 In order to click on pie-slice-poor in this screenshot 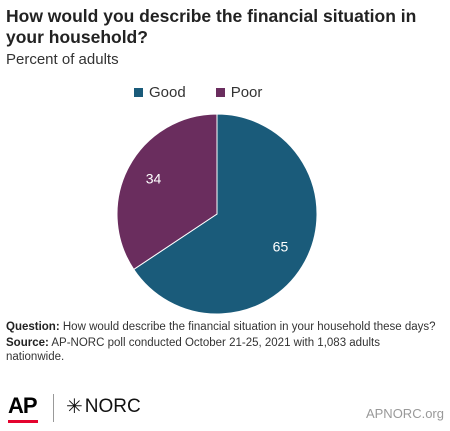, I will do `click(167, 192)`.